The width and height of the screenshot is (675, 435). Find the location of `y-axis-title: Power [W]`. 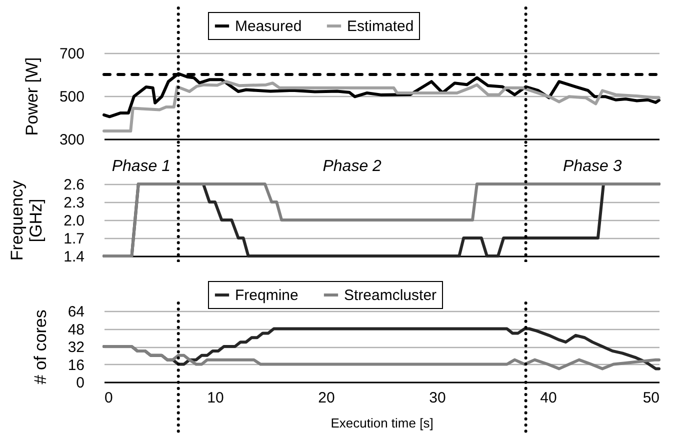

y-axis-title: Power [W] is located at coordinates (32, 96).